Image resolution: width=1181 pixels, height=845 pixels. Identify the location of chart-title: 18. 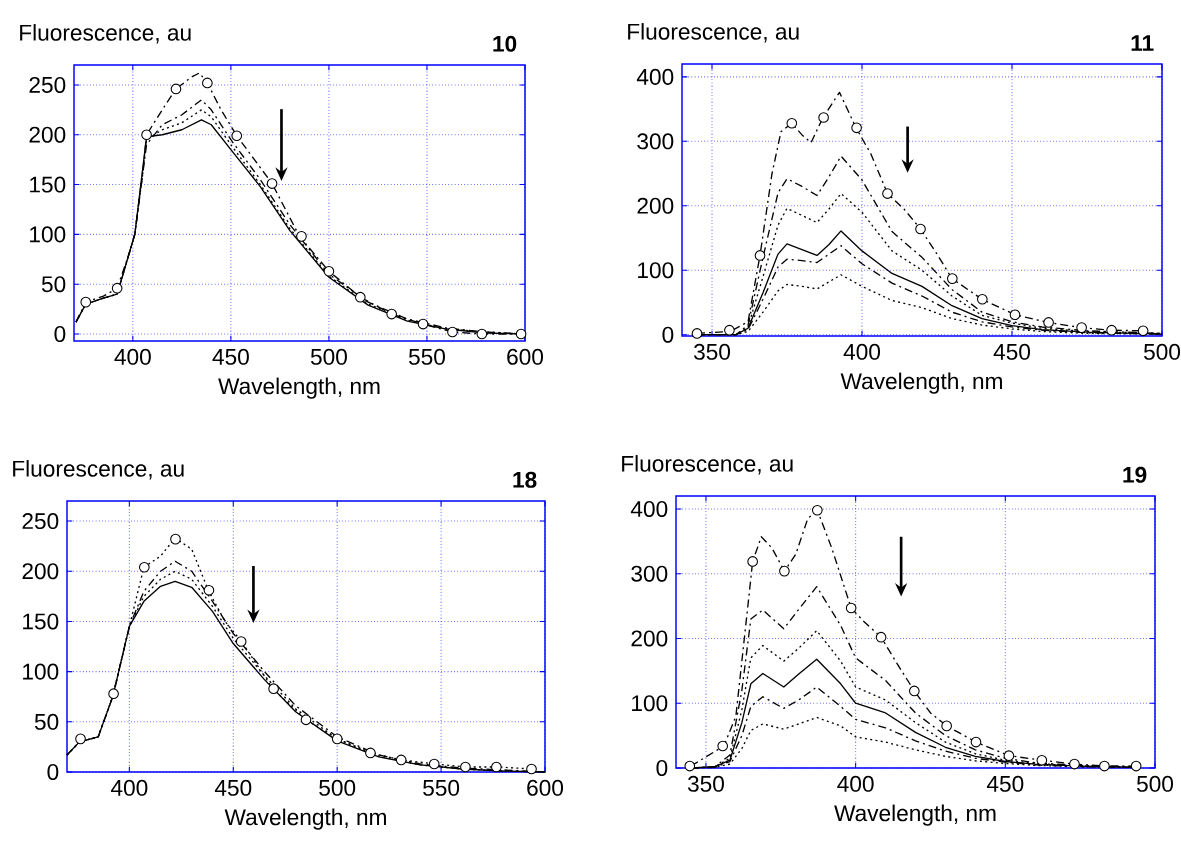
(525, 479).